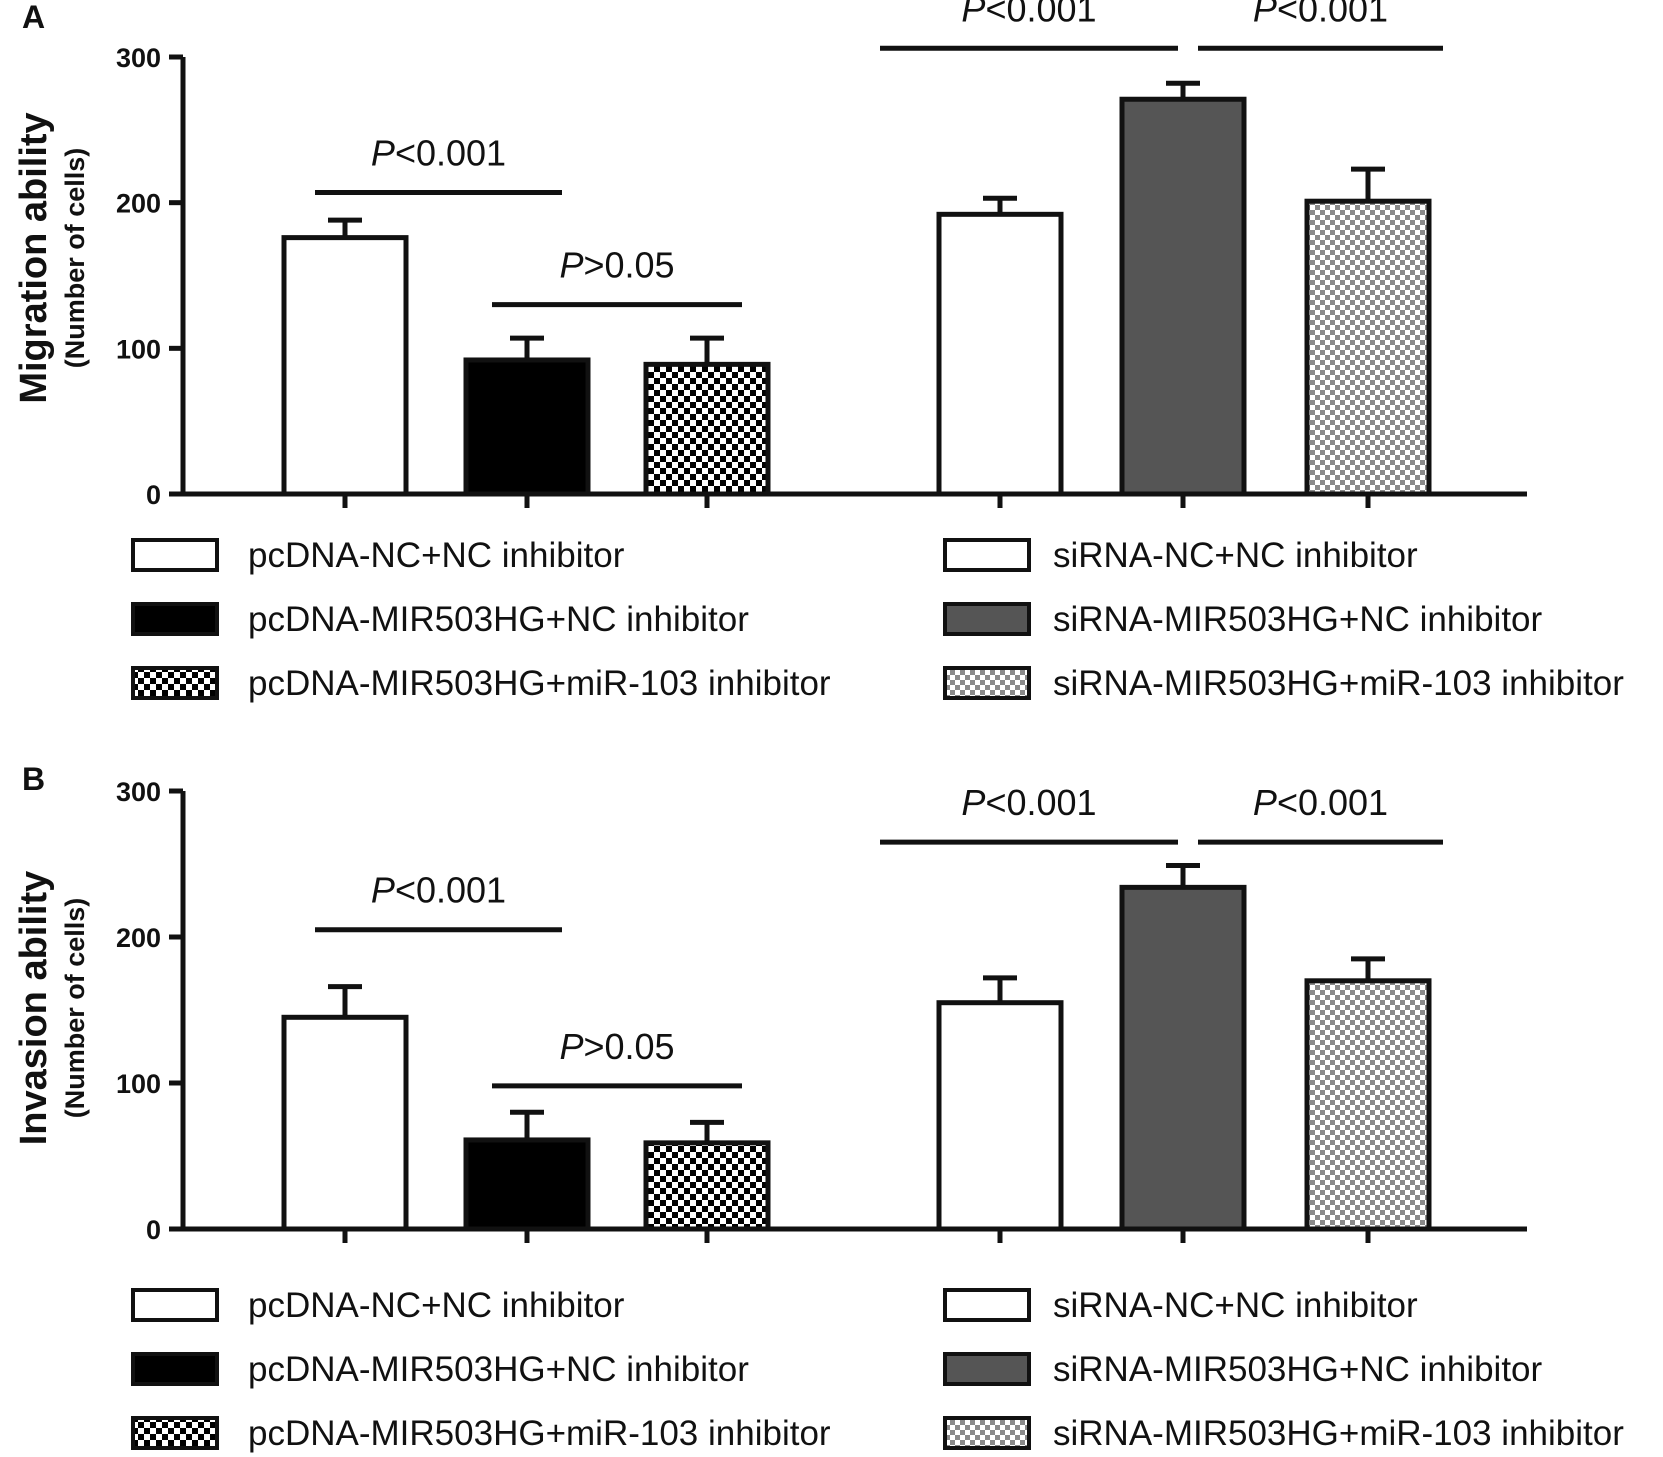  I want to click on panel-letter: B, so click(33, 779).